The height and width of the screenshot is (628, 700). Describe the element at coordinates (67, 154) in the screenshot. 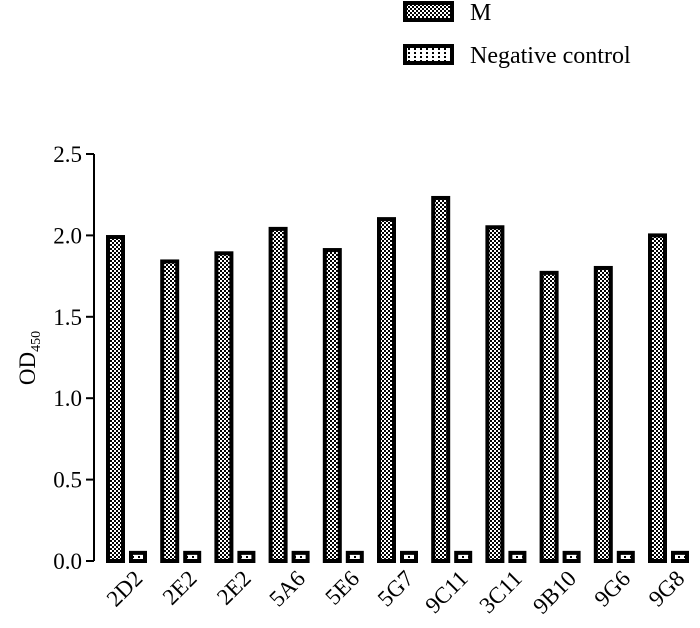

I see `y-tick-label: 2.5` at that location.